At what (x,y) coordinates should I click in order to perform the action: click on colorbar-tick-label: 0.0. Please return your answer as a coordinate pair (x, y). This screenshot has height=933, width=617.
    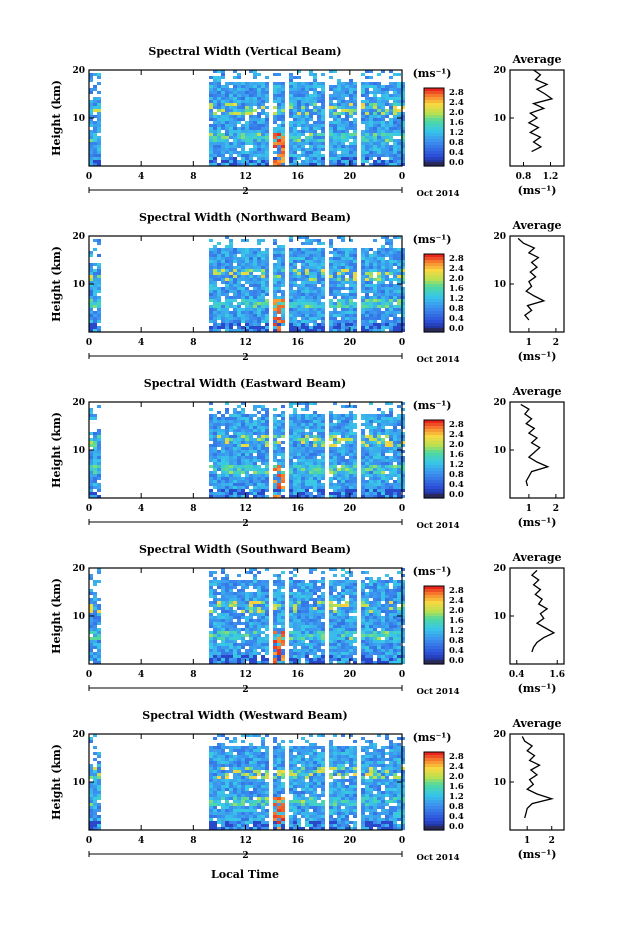
    Looking at the image, I should click on (456, 495).